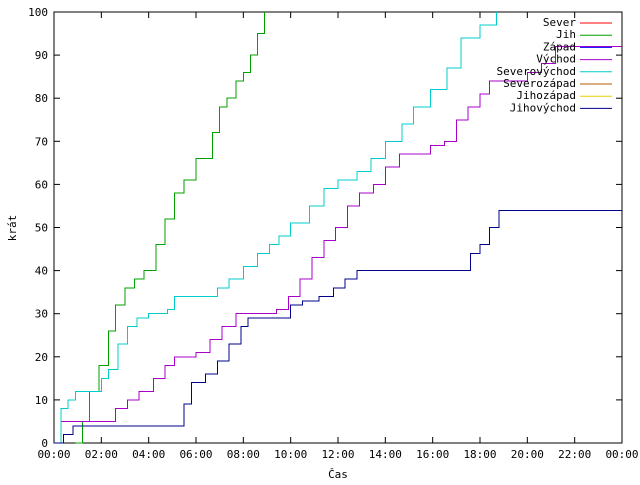 Image resolution: width=640 pixels, height=485 pixels. I want to click on x-tick-label: 04:00, so click(148, 454).